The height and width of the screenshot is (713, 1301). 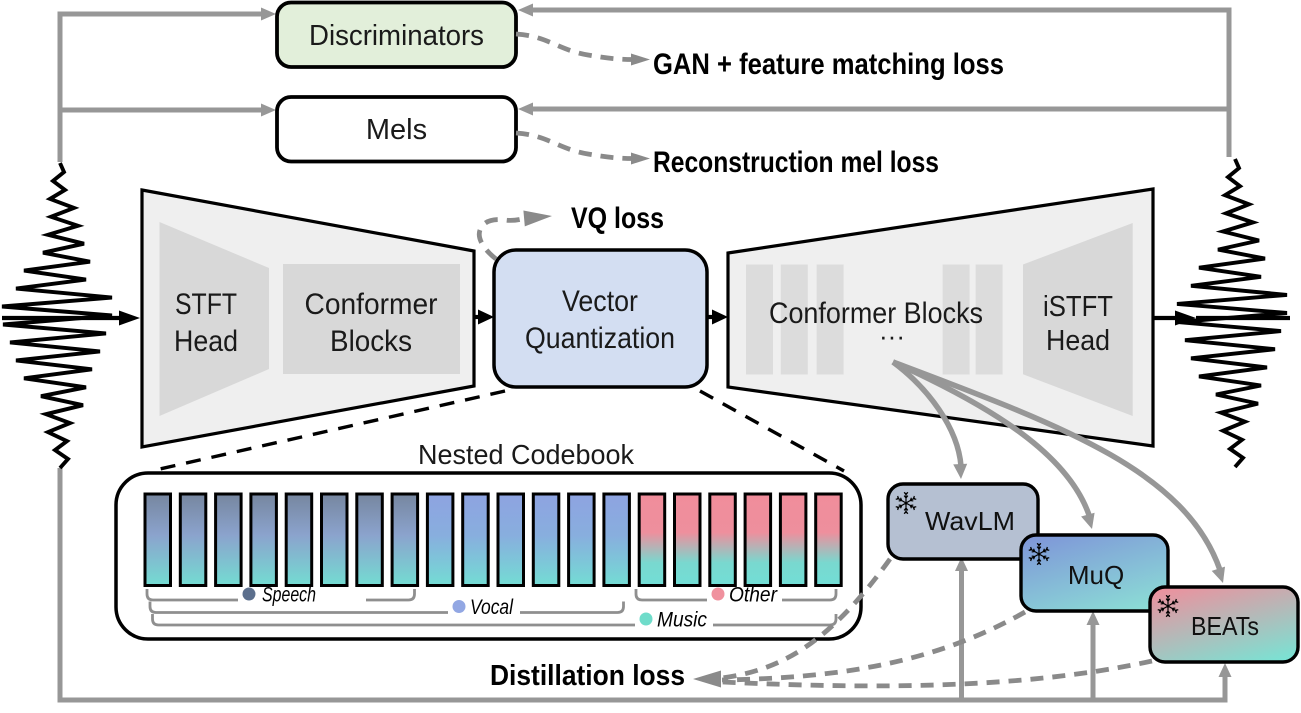 I want to click on svg-text: Music, so click(x=682, y=620).